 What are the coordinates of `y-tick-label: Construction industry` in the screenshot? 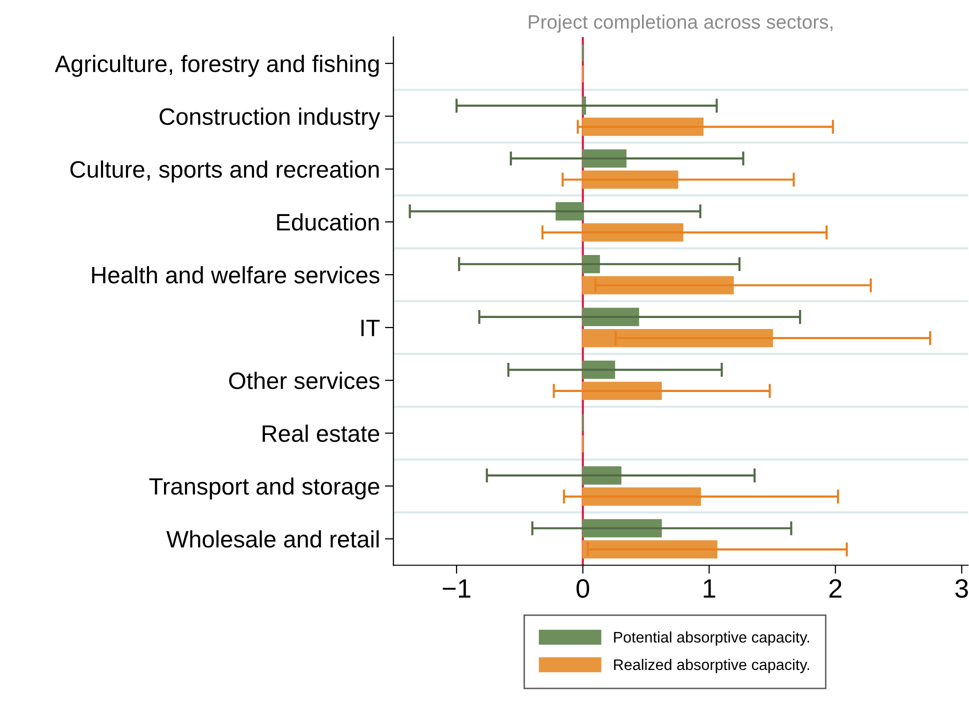 It's located at (270, 119).